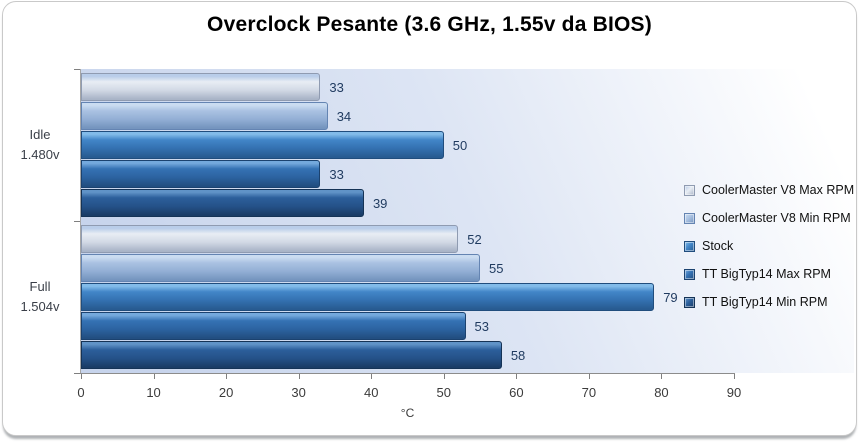 This screenshot has width=859, height=442. I want to click on bar-row: 79, so click(407, 297).